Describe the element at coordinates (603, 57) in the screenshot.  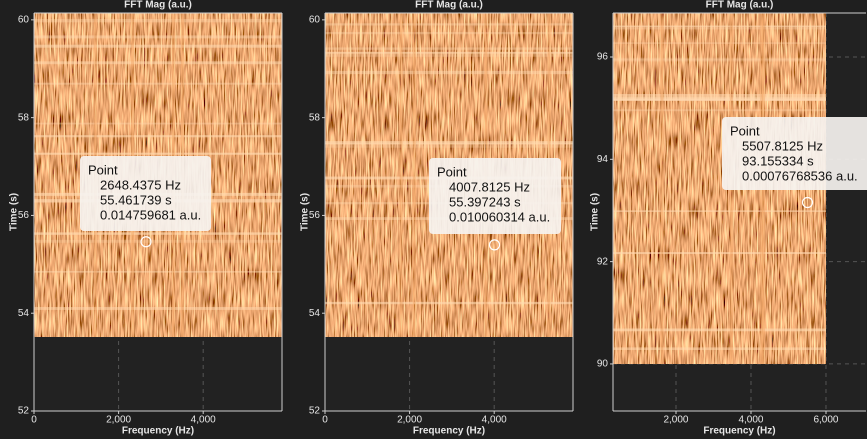
I see `y-tick-label: 96` at that location.